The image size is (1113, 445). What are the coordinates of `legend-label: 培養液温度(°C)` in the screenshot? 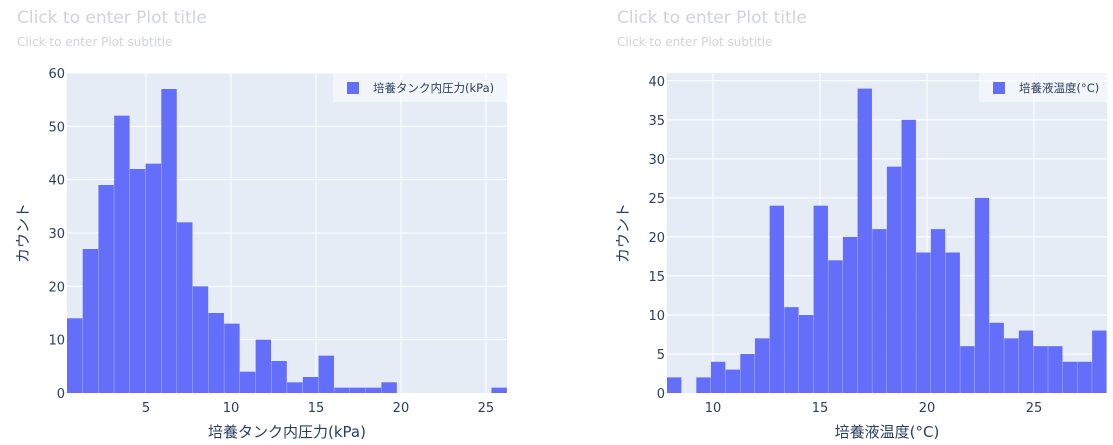 It's located at (1059, 88).